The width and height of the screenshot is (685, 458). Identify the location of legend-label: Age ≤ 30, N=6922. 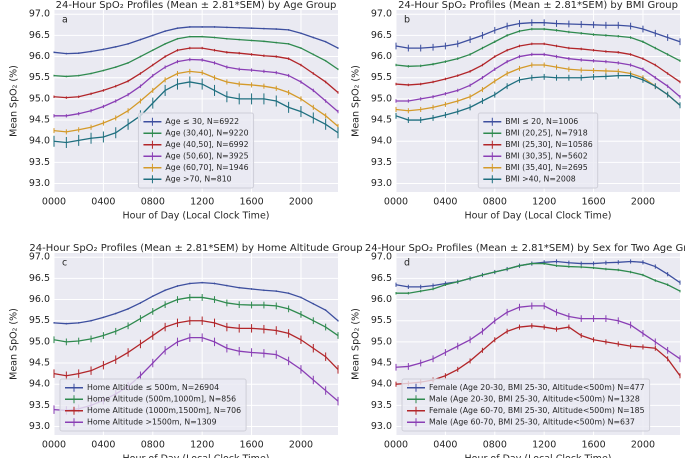
(202, 121).